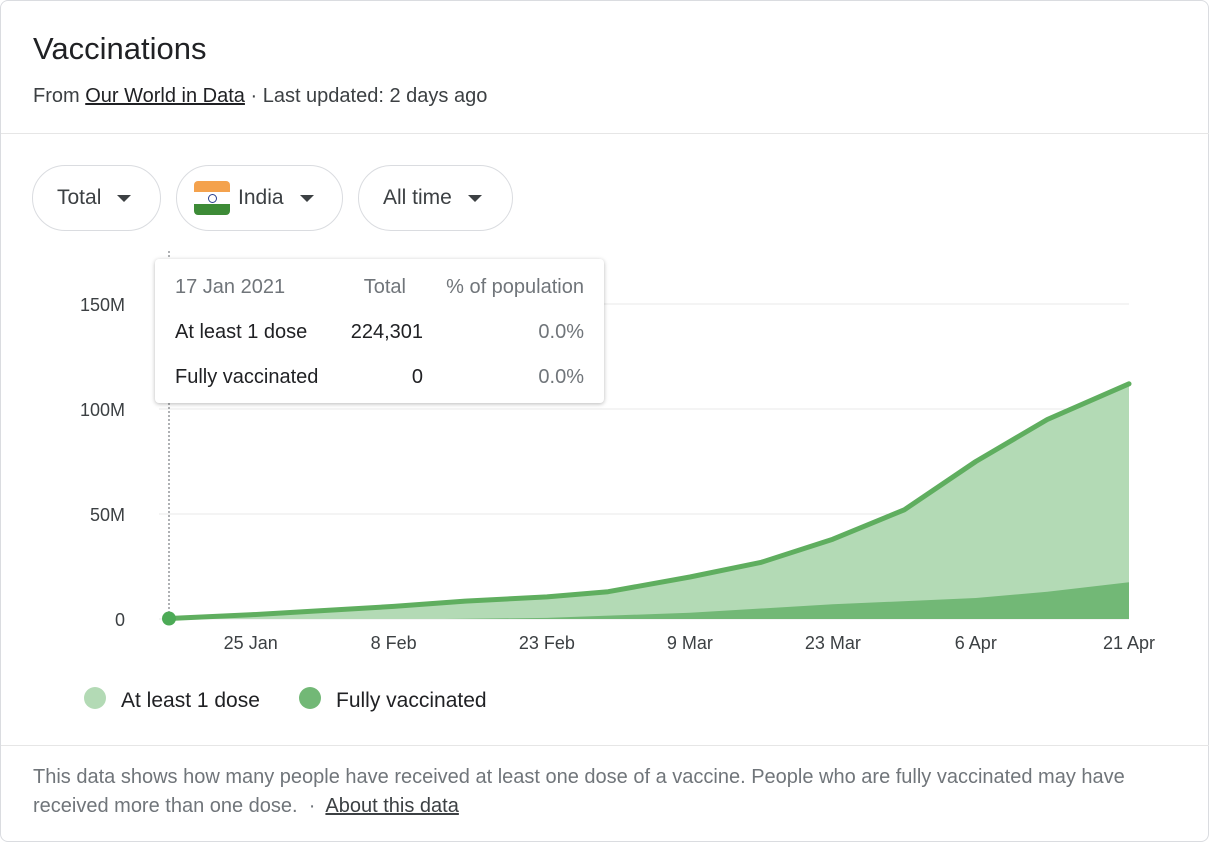 The height and width of the screenshot is (842, 1209). What do you see at coordinates (102, 410) in the screenshot?
I see `y-tick-label: 100M` at bounding box center [102, 410].